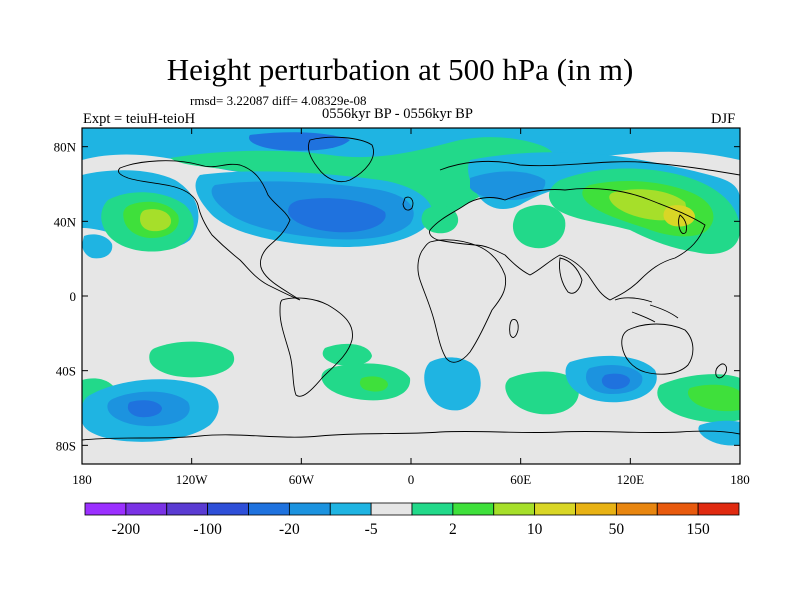 The width and height of the screenshot is (800, 600). I want to click on india-coast, so click(571, 275).